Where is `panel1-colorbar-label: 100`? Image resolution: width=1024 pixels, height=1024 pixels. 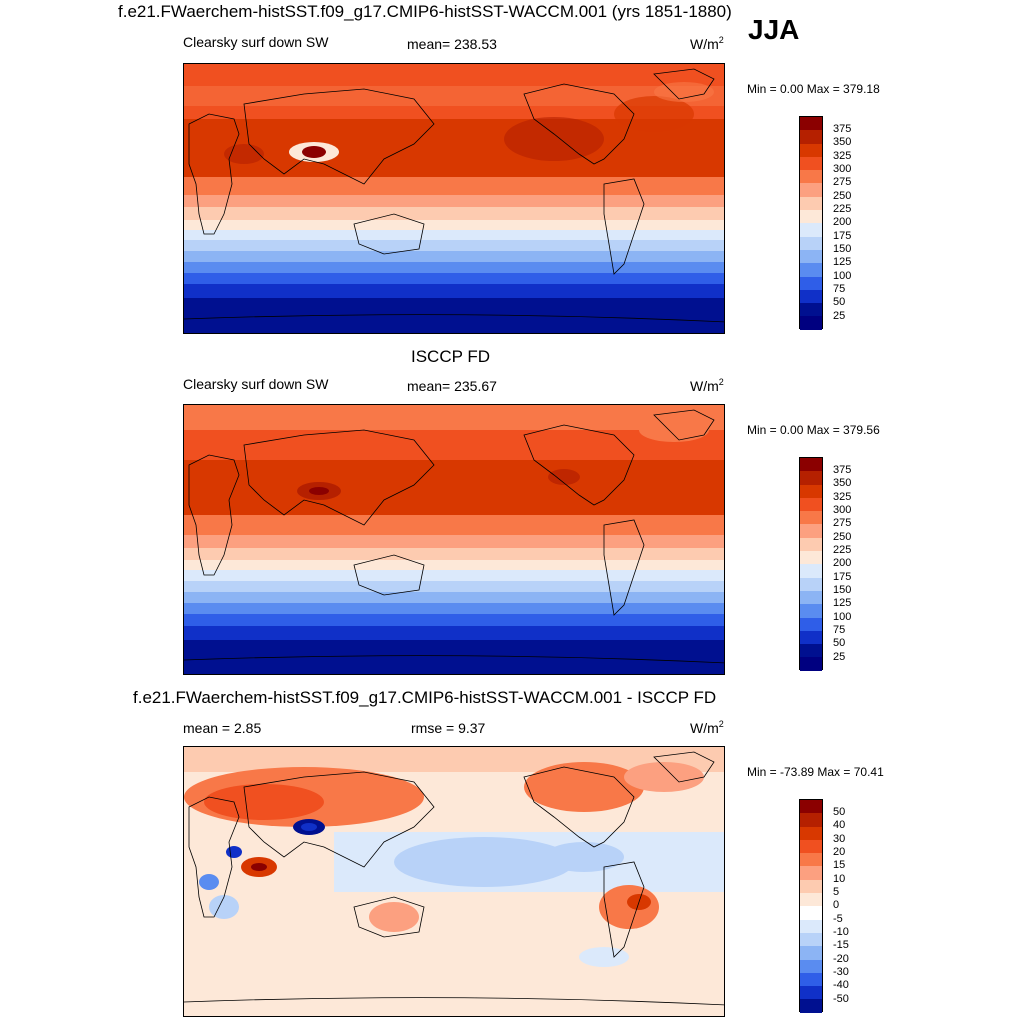
panel1-colorbar-label: 100 is located at coordinates (842, 276).